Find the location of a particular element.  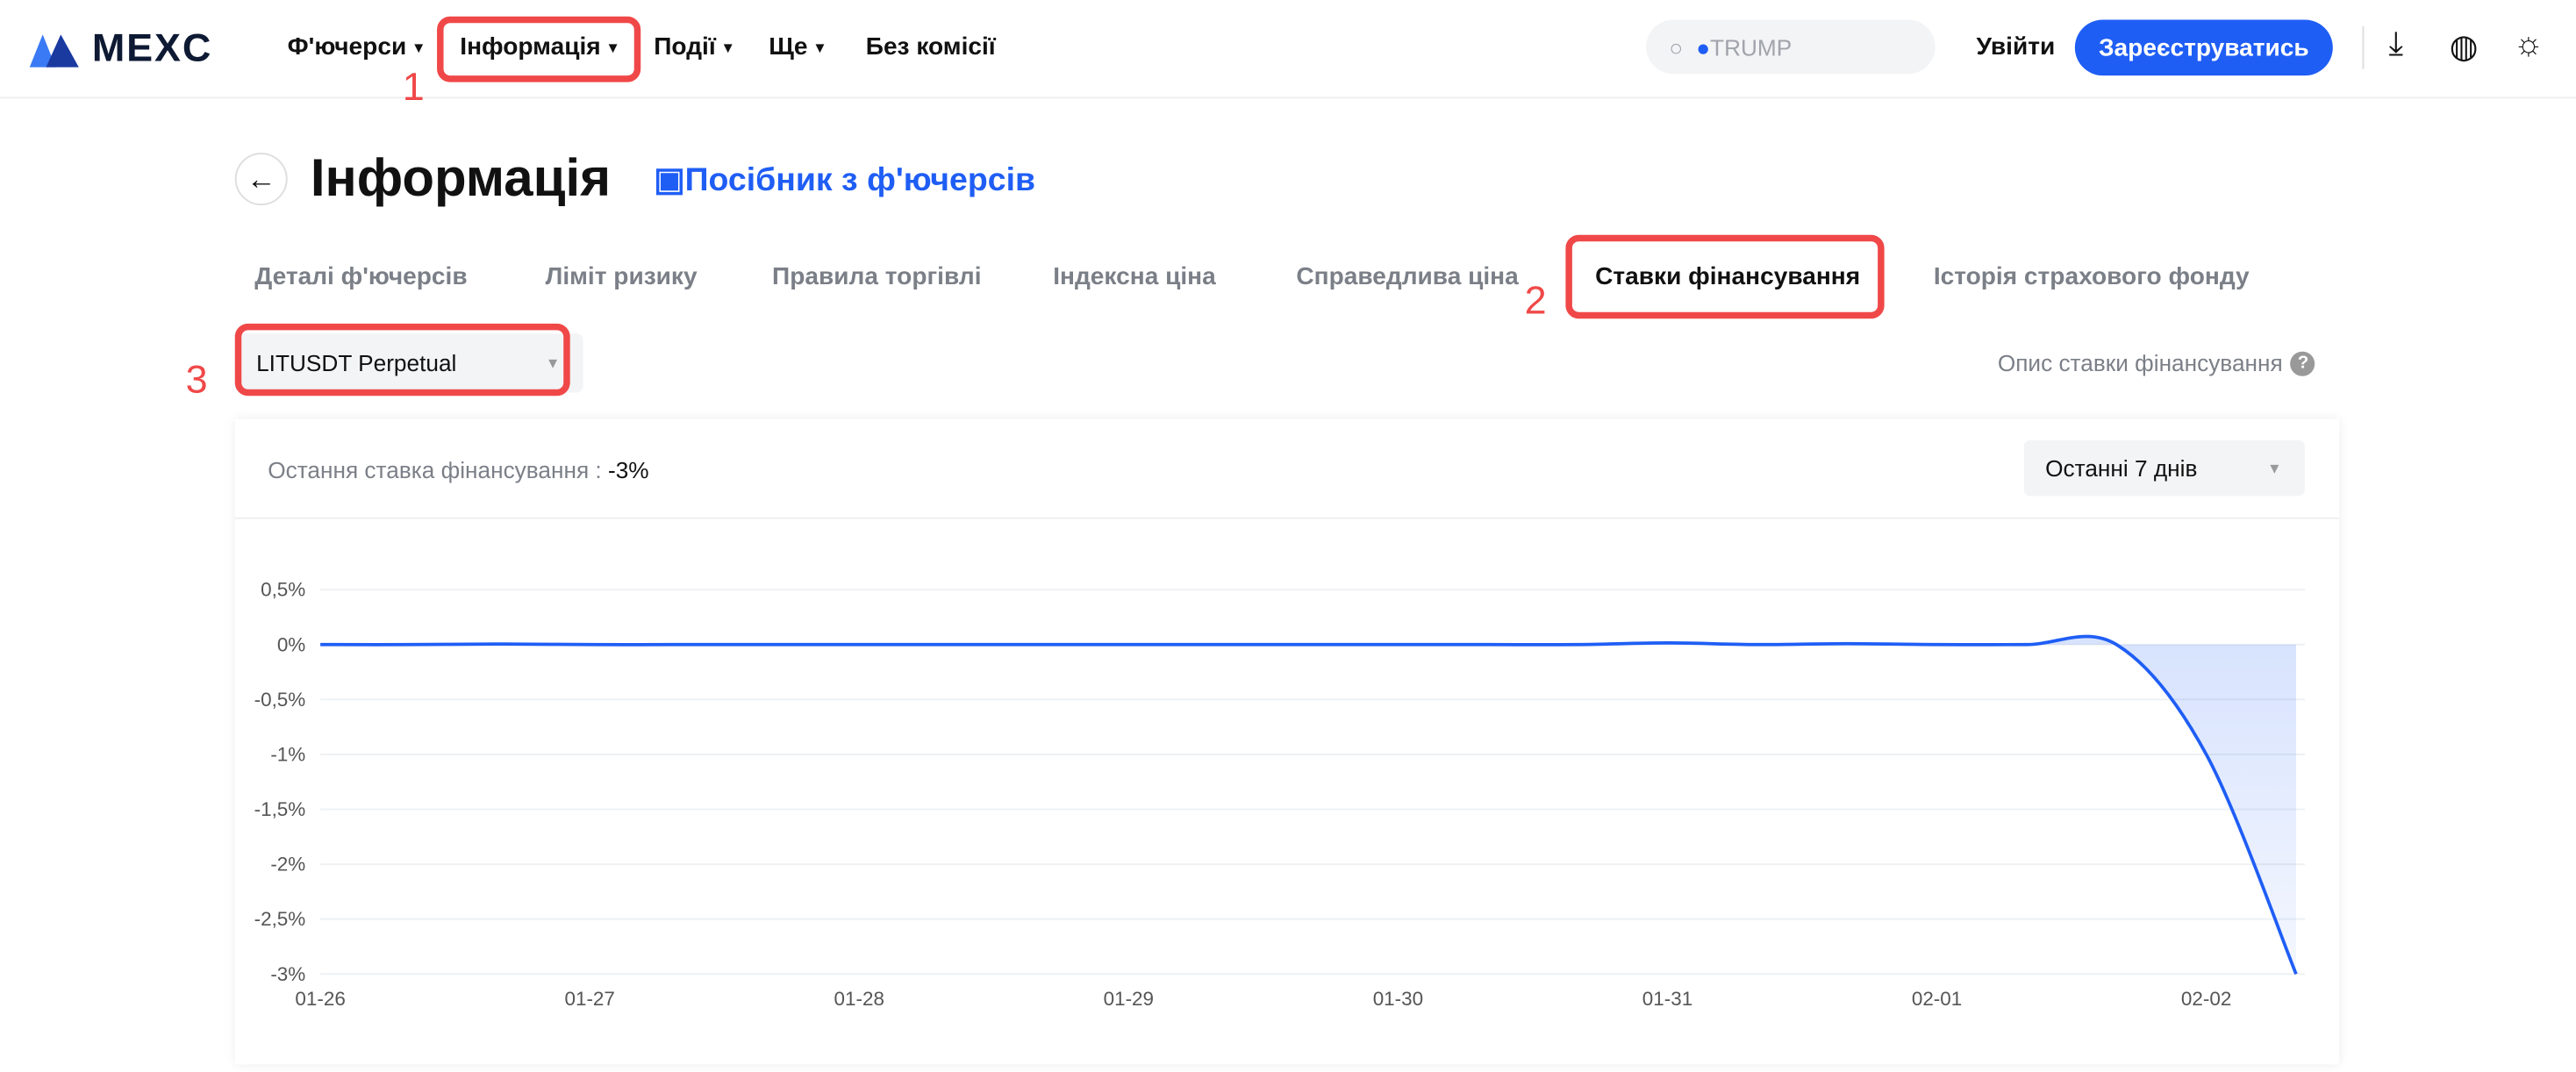

nav-zero-fee: Без комісії is located at coordinates (931, 46).